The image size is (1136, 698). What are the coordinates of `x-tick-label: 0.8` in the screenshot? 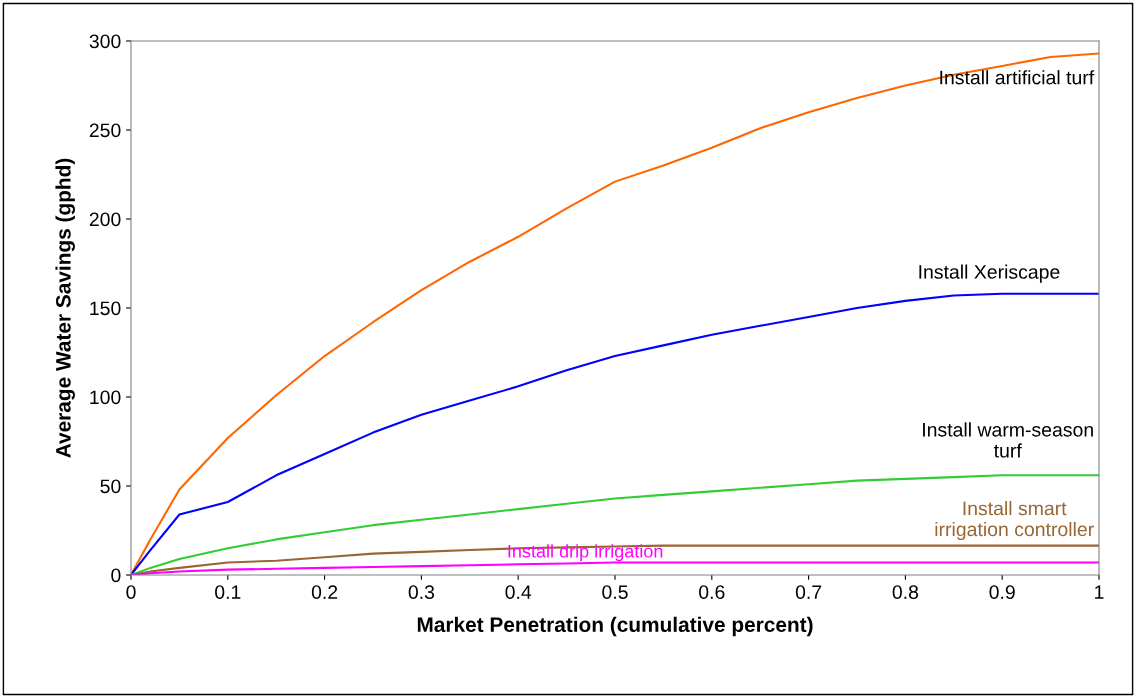 It's located at (905, 592).